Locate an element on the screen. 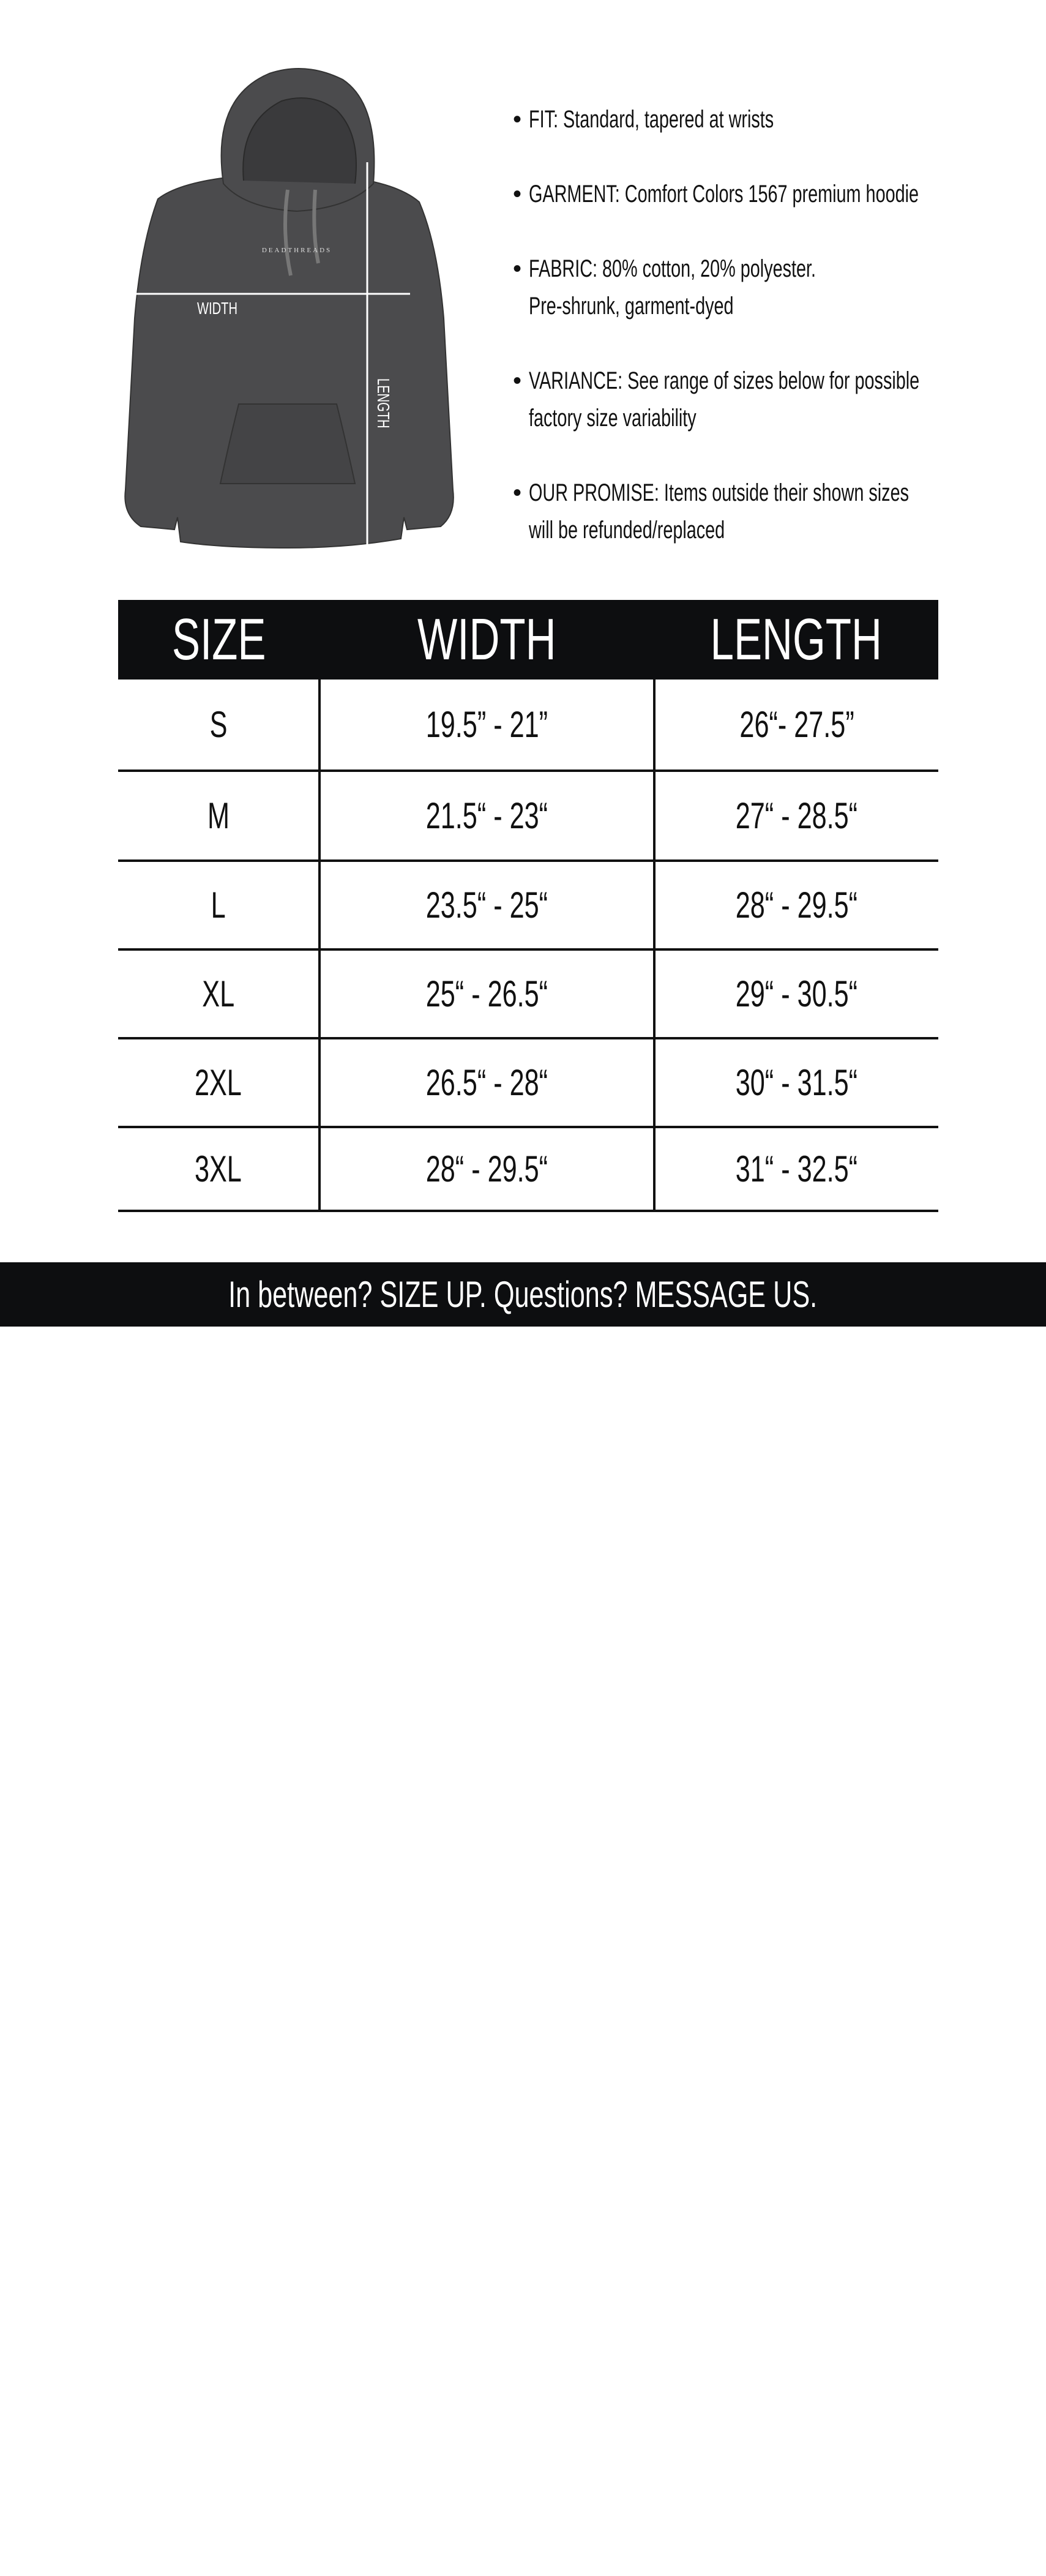  table-row: 2XL 26.5“ - 28“ 30“ - 31.5“ is located at coordinates (528, 1083).